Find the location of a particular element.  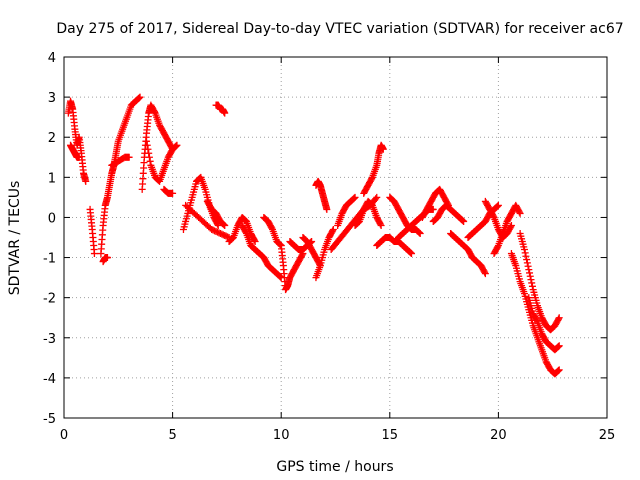

y-tick-label: -4 is located at coordinates (49, 379).